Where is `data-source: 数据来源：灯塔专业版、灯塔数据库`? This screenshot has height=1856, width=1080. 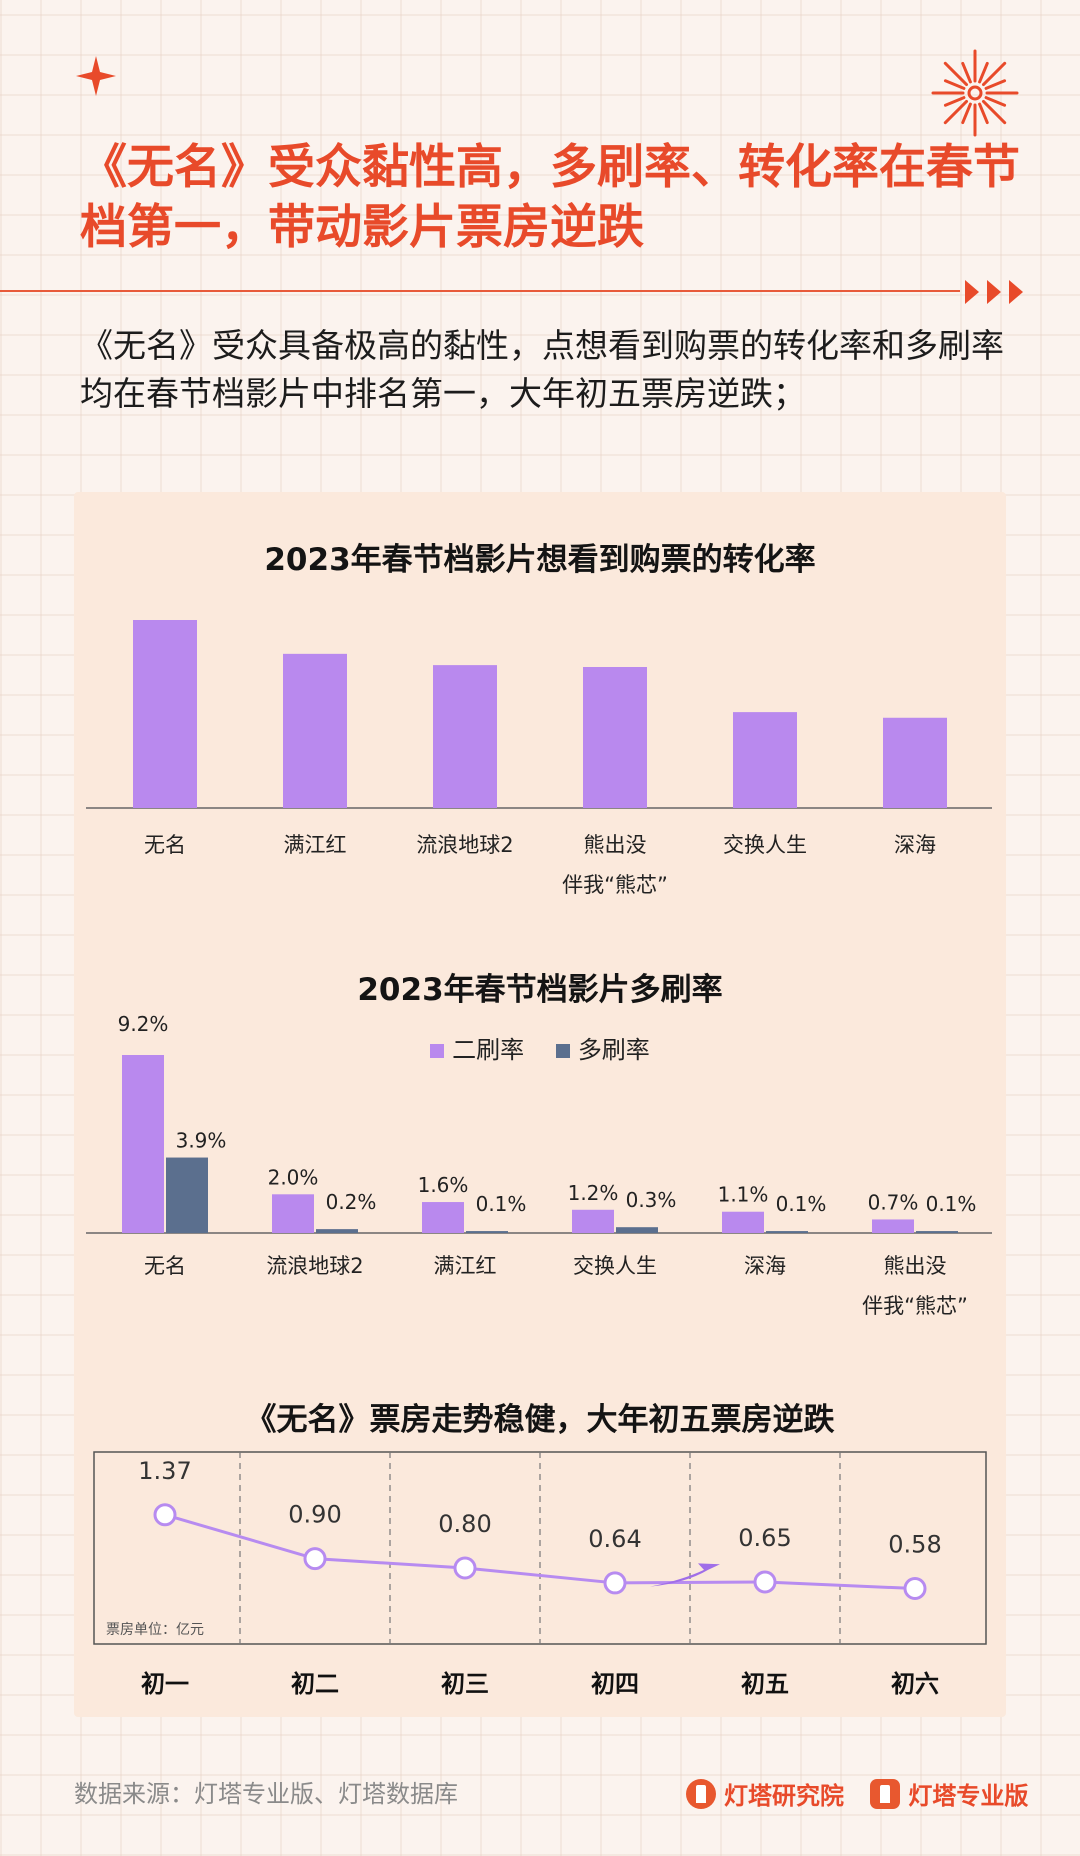
data-source: 数据来源：灯塔专业版、灯塔数据库 is located at coordinates (266, 1794).